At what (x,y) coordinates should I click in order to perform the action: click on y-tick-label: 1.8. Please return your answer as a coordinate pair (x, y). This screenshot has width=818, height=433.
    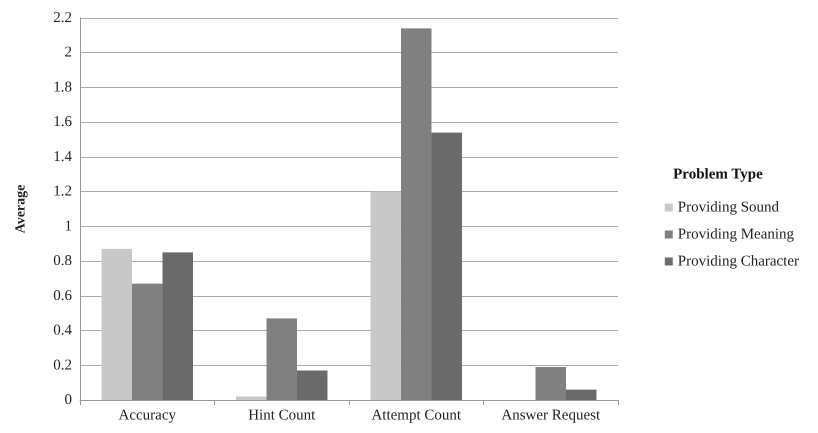
    Looking at the image, I should click on (62, 87).